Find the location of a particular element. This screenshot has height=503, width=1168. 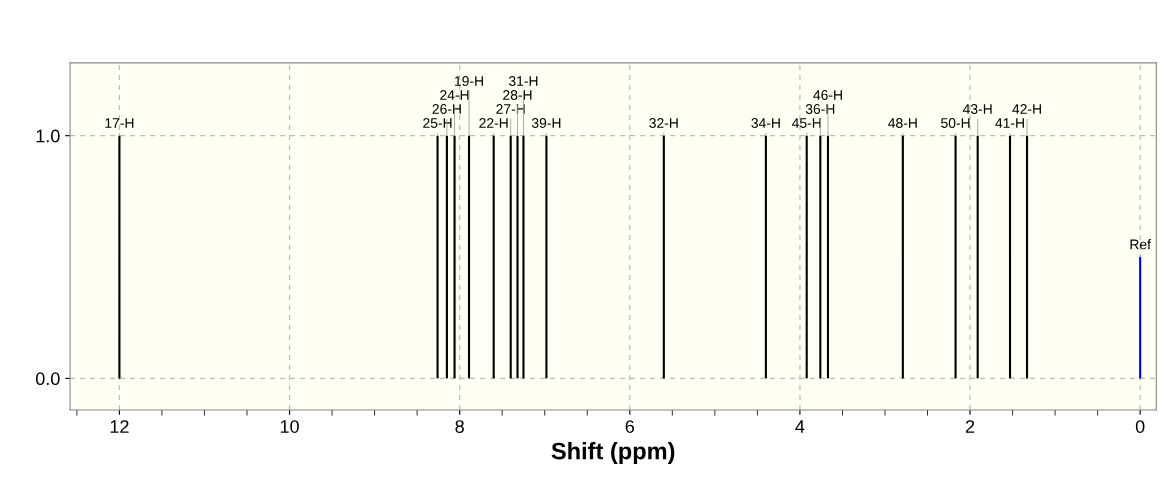

x-tick-label: 0 is located at coordinates (1140, 426).